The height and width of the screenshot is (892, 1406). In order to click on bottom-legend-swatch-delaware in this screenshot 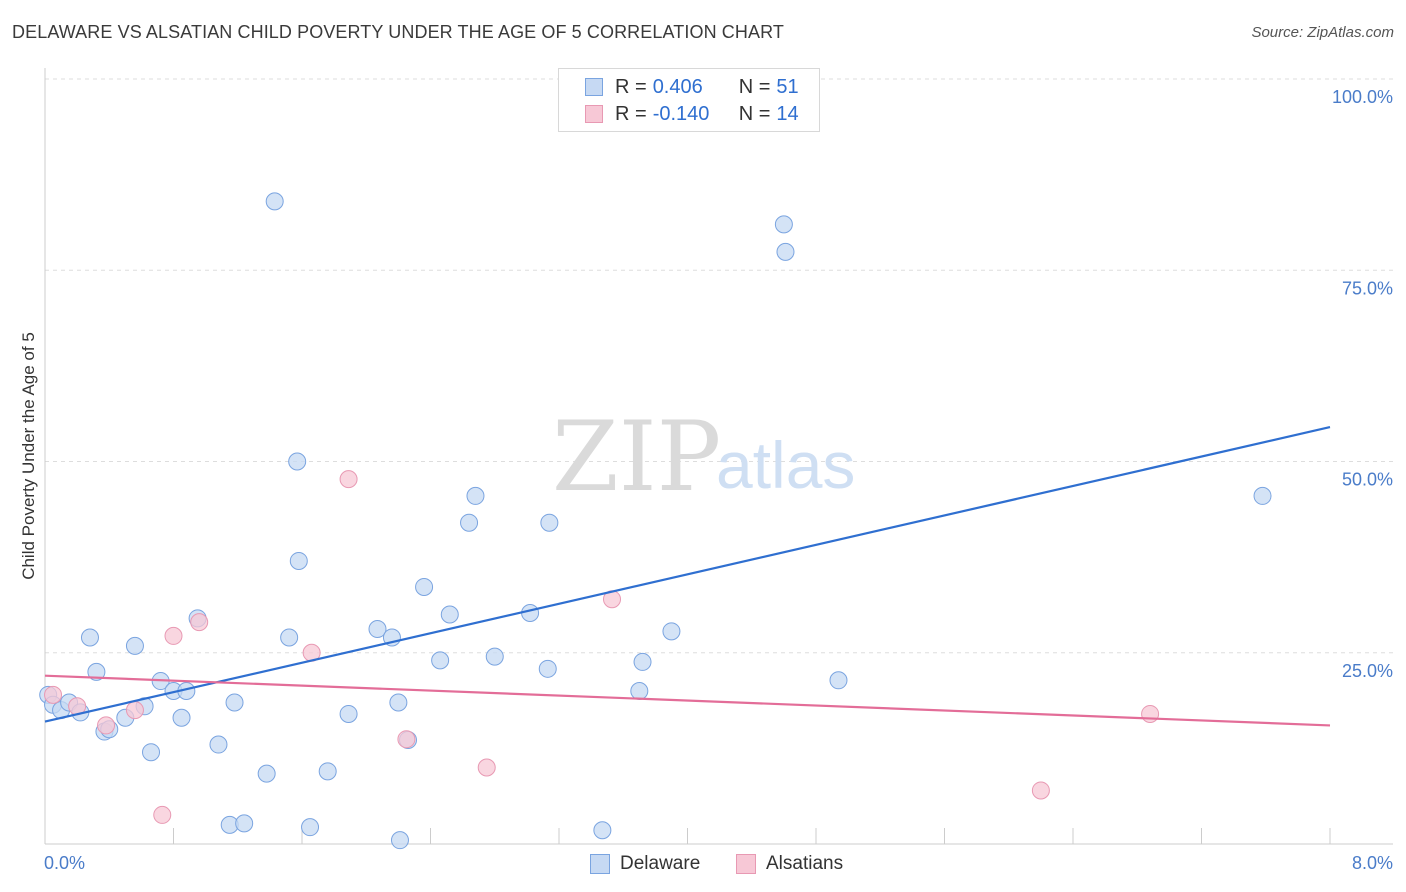, I will do `click(600, 864)`.